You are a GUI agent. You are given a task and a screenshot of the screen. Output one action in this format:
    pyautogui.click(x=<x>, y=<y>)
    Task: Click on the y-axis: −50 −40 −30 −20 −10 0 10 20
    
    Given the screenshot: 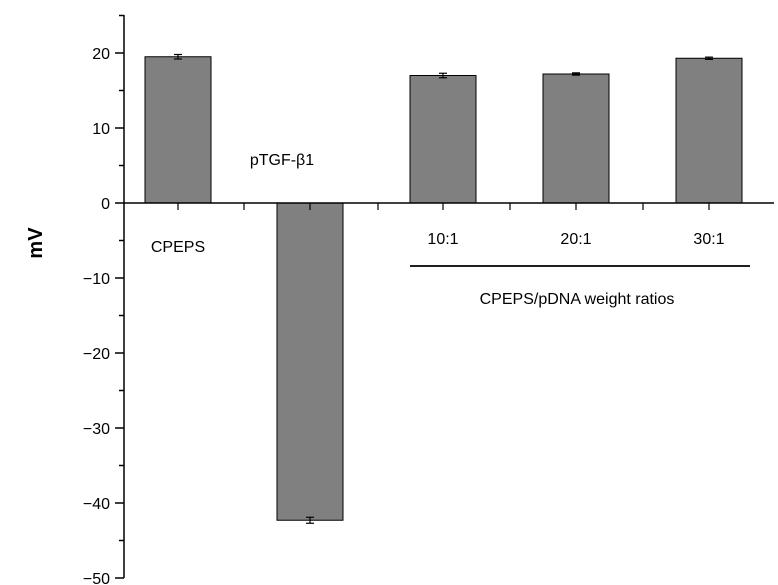 What is the action you would take?
    pyautogui.click(x=104, y=299)
    